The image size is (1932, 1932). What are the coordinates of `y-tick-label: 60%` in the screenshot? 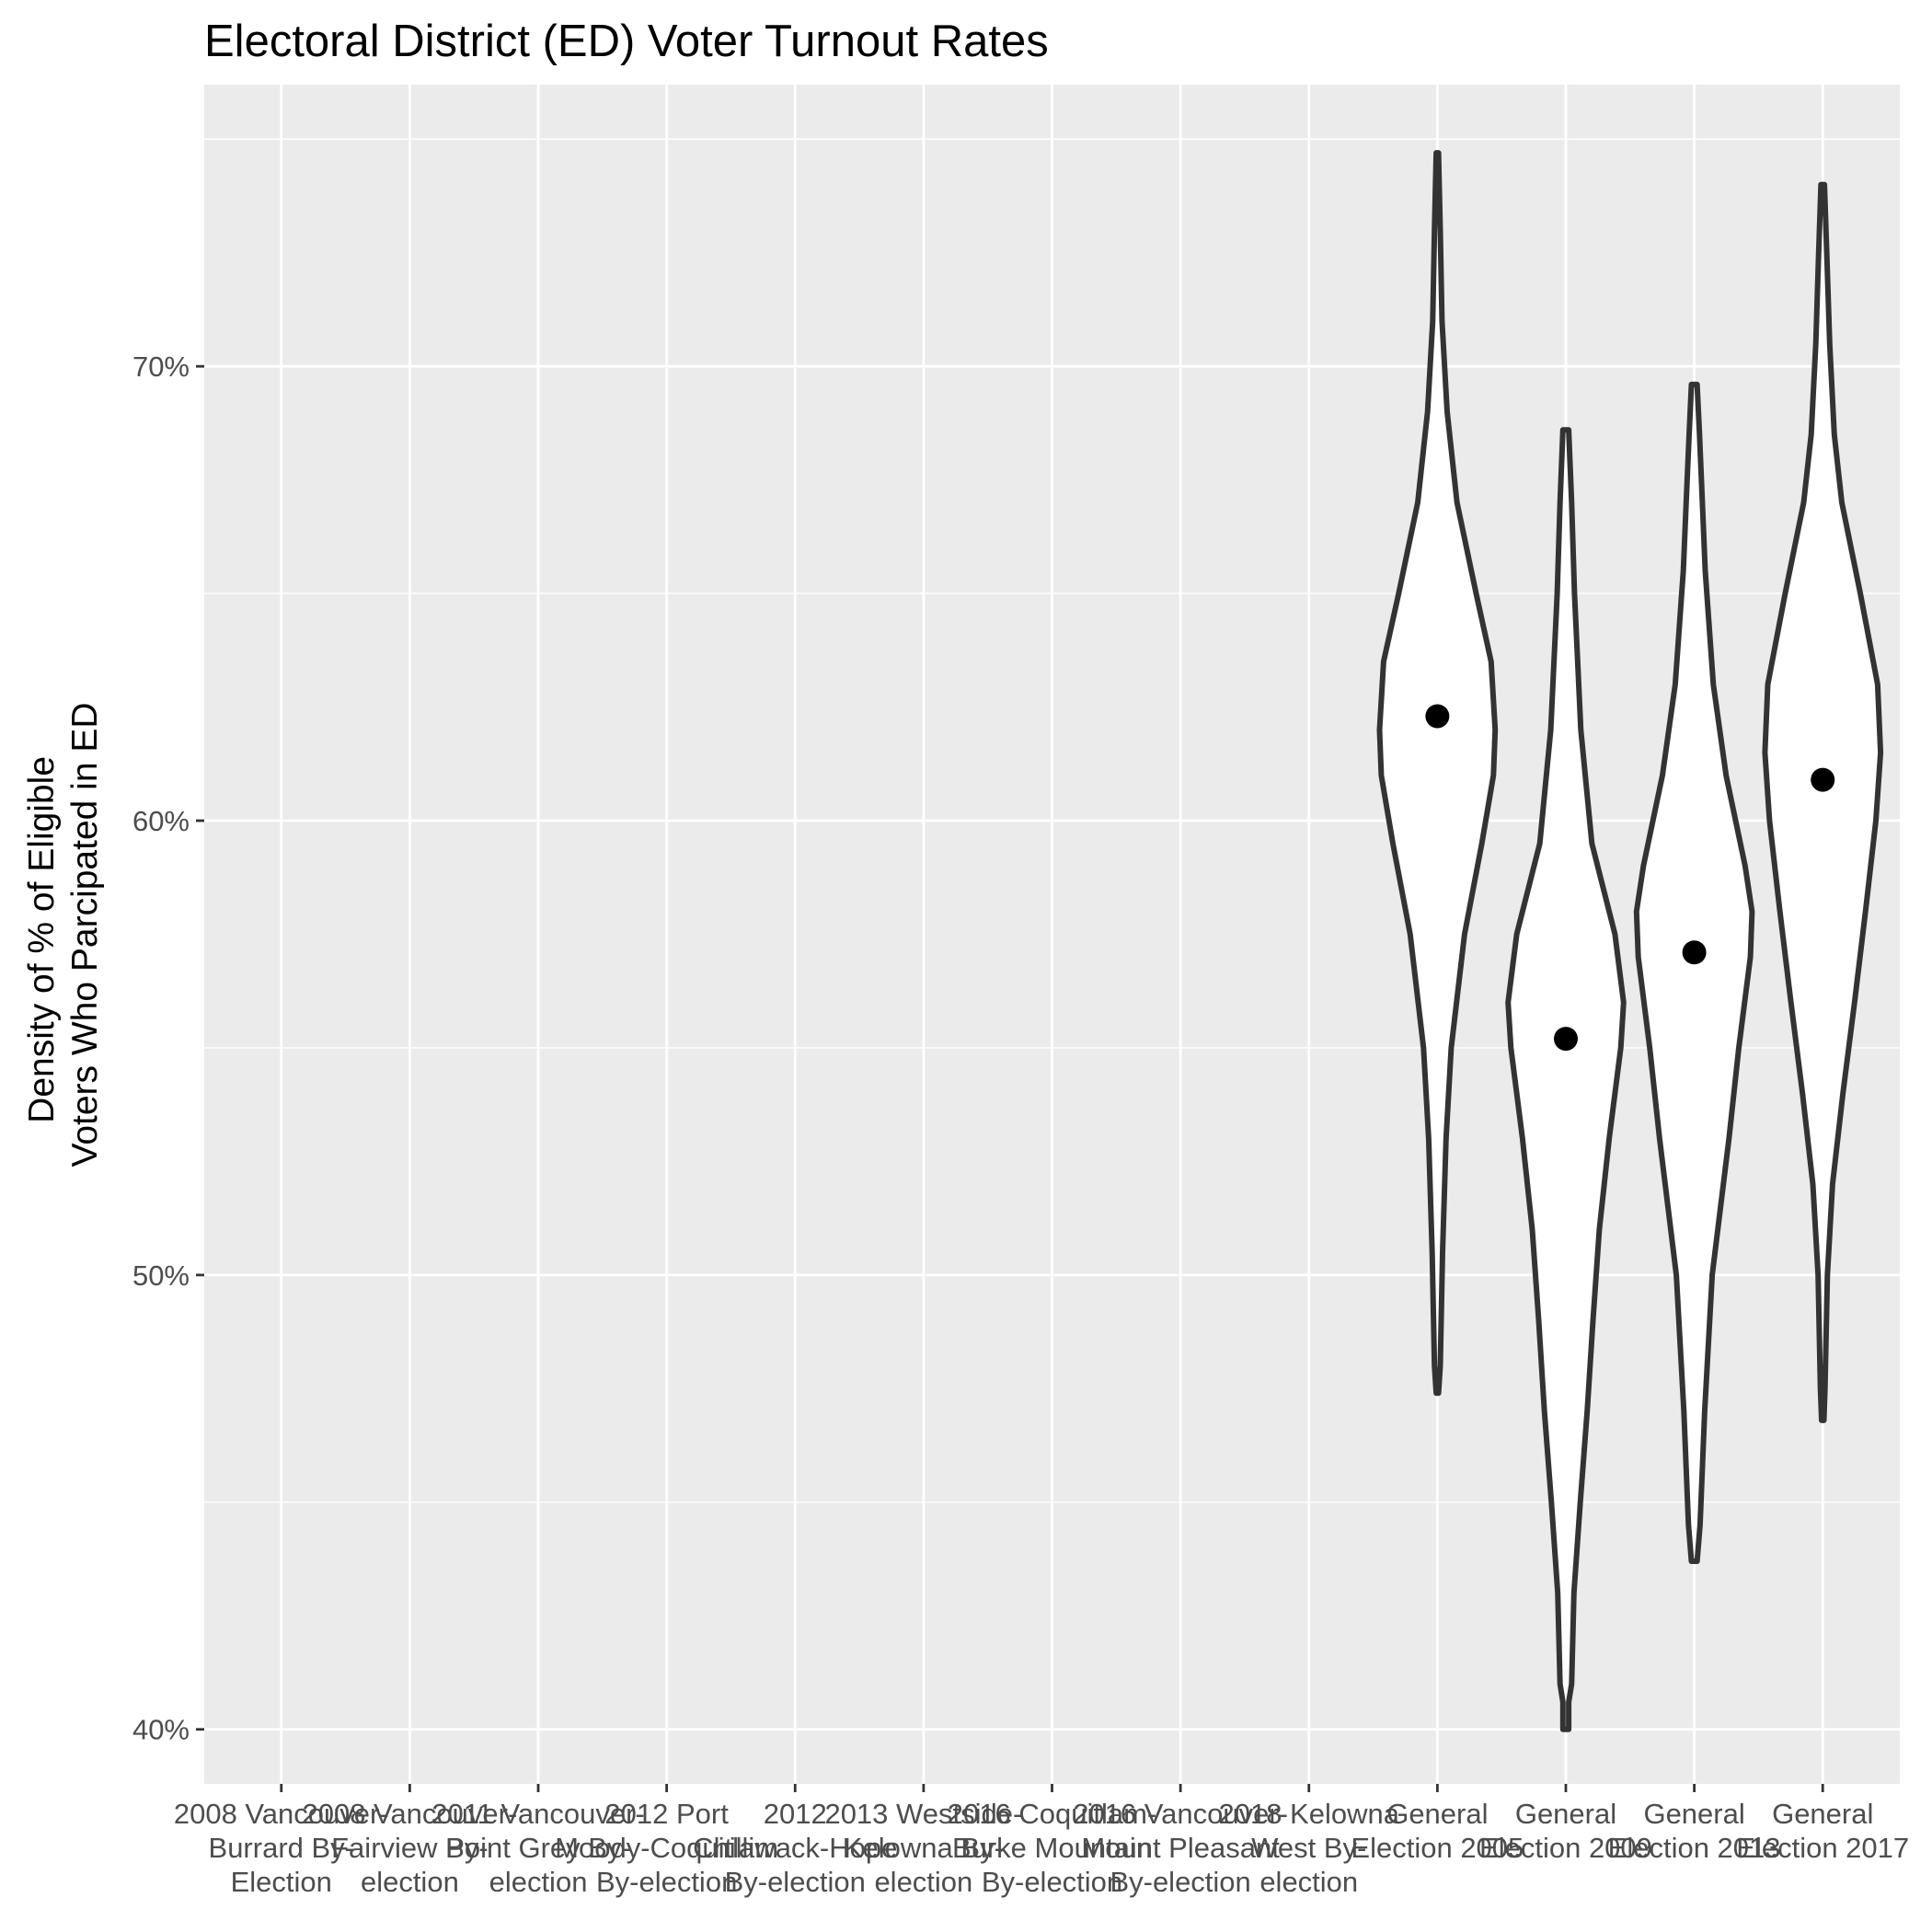 It's located at (161, 821).